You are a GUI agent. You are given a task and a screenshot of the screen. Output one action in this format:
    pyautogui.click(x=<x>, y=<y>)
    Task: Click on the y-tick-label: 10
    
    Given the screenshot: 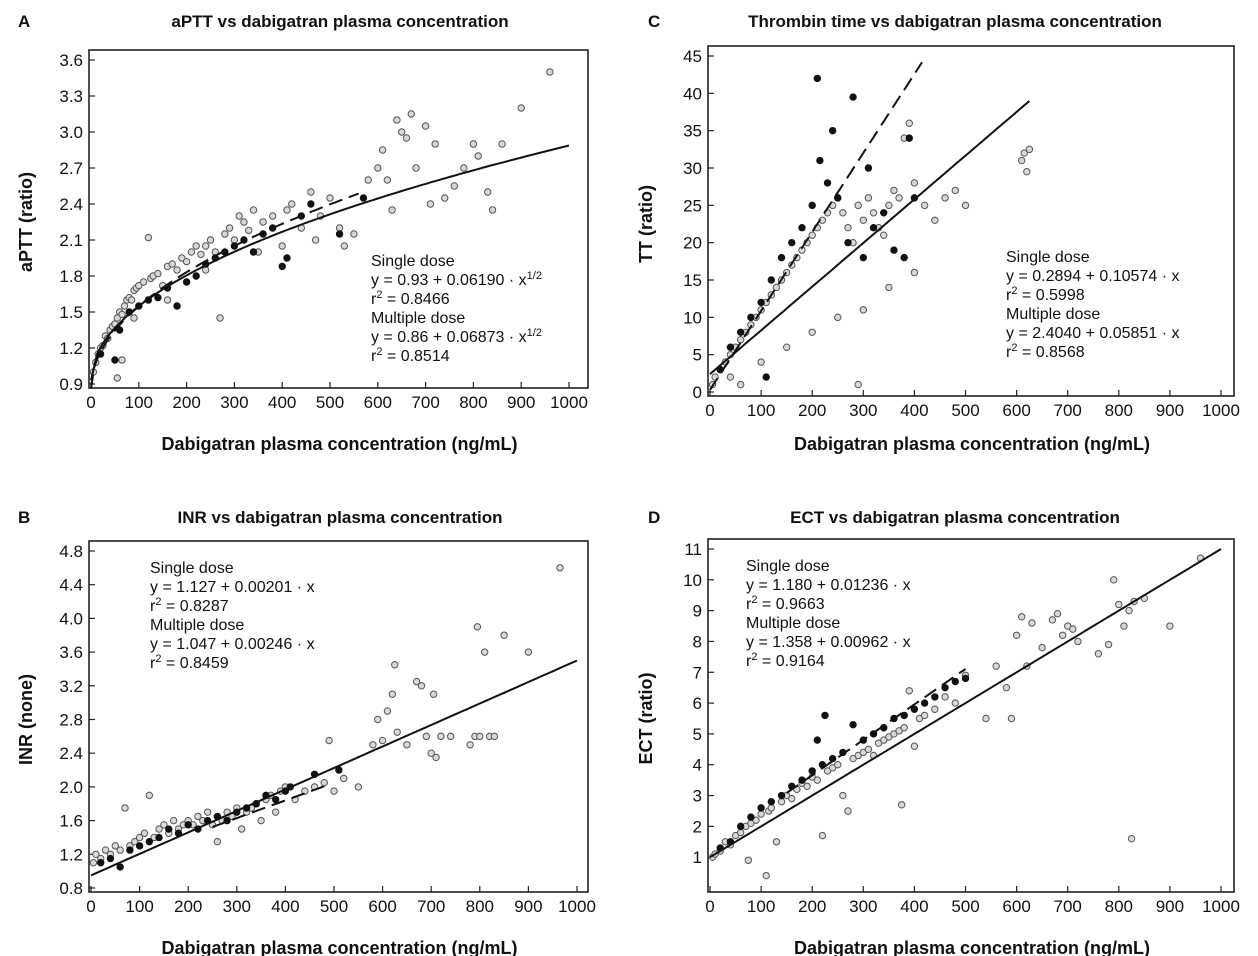 What is the action you would take?
    pyautogui.click(x=692, y=580)
    